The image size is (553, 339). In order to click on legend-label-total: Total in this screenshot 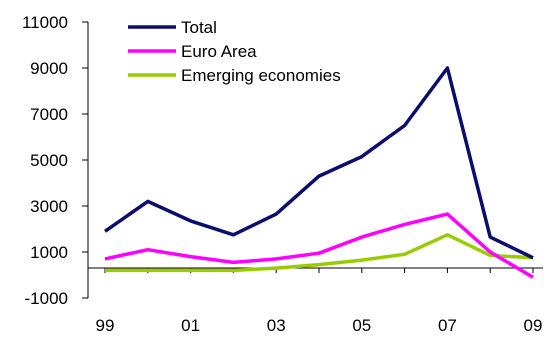, I will do `click(199, 27)`.